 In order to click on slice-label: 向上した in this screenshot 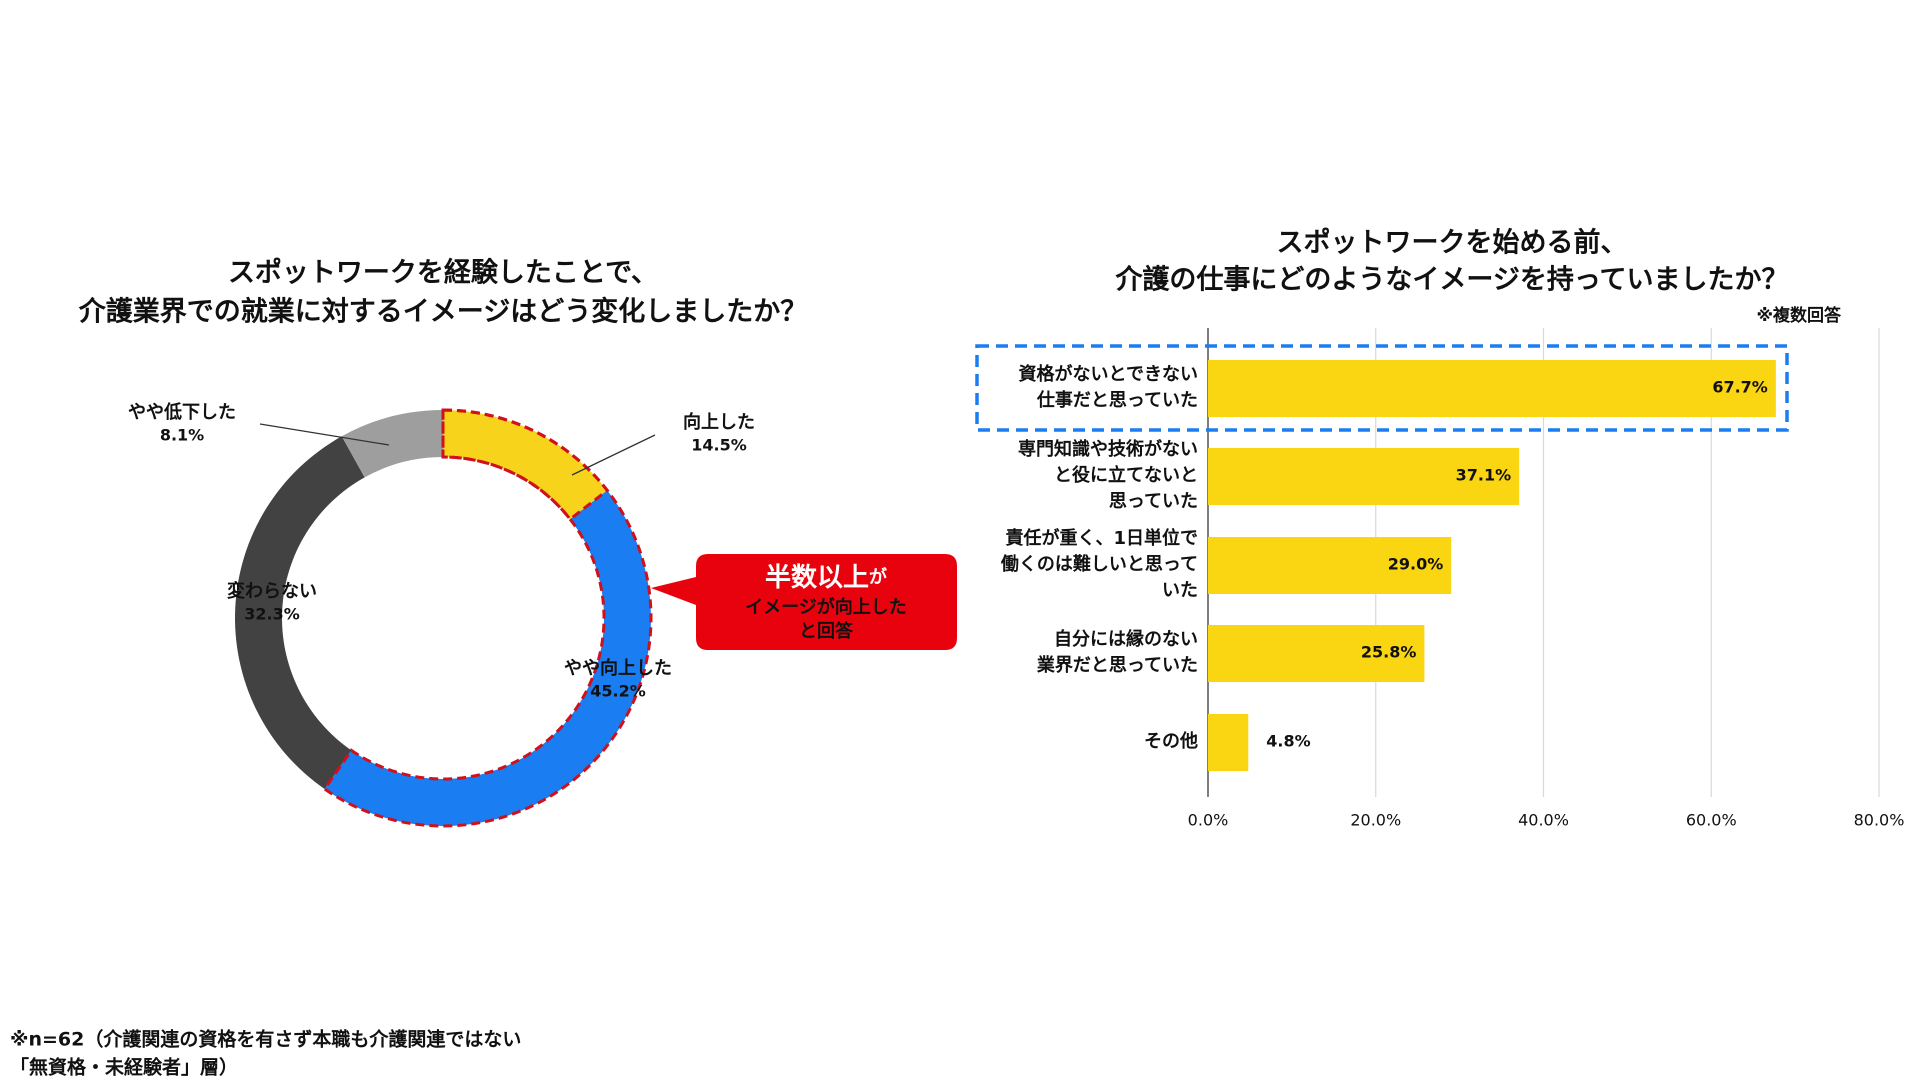, I will do `click(719, 422)`.